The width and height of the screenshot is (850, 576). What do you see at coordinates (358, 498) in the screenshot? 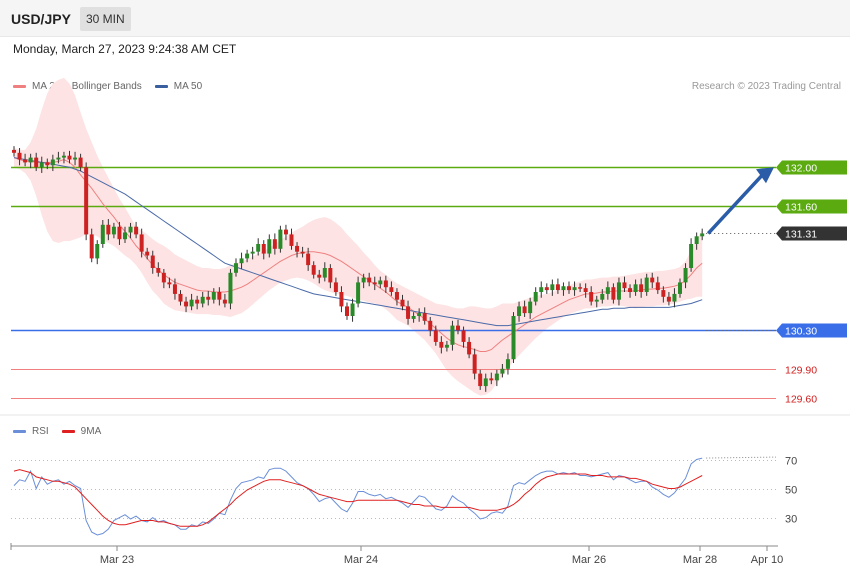
I see `rsi-9ma-line` at bounding box center [358, 498].